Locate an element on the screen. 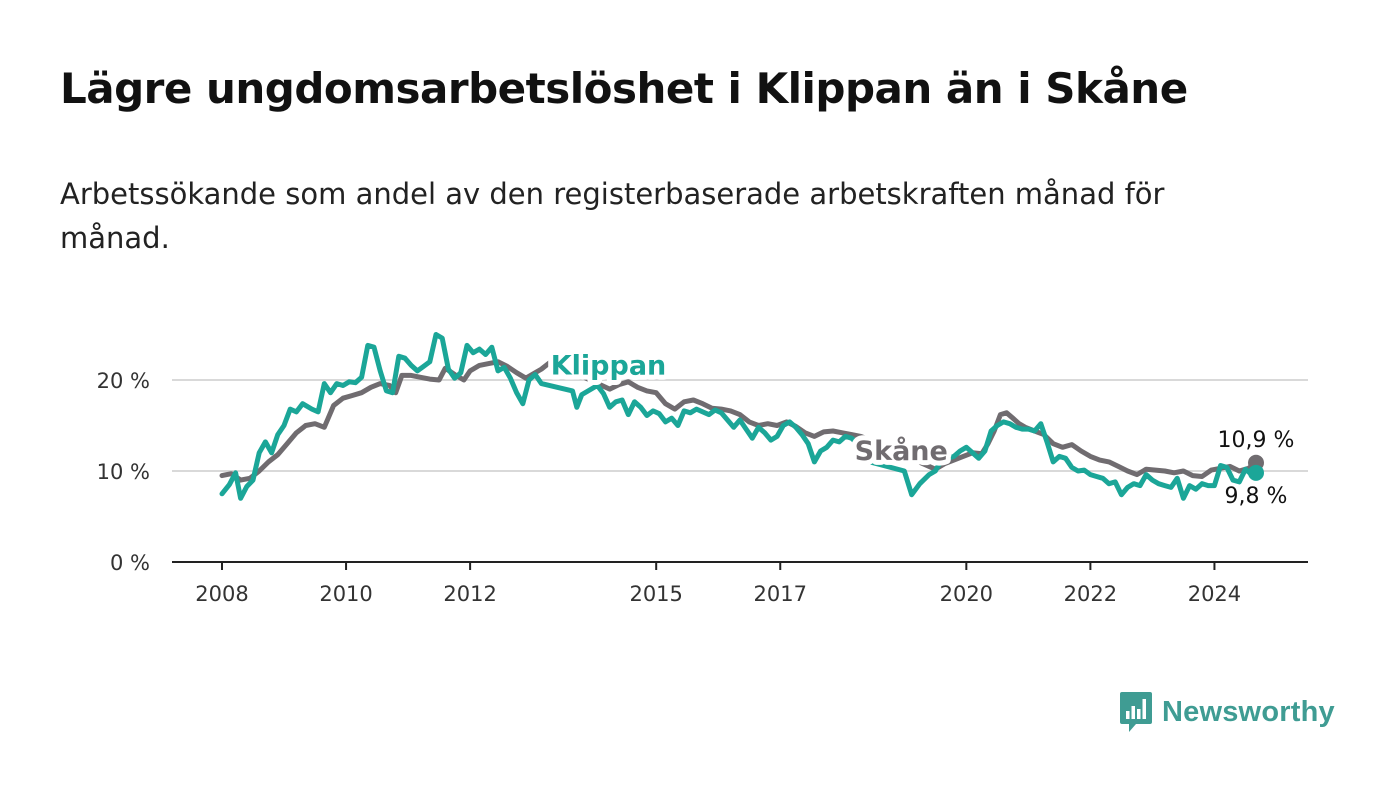 The height and width of the screenshot is (794, 1400). series-label-skane: Skåne is located at coordinates (901, 451).